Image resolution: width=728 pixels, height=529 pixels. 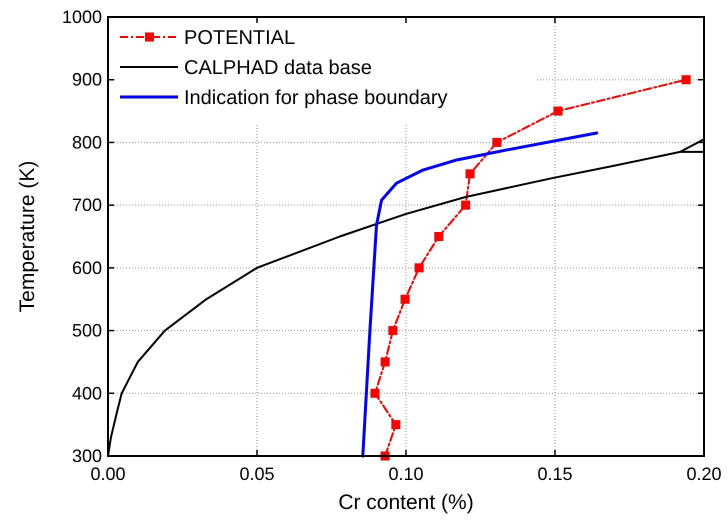 I want to click on y-tick-label: 1000, so click(x=82, y=17).